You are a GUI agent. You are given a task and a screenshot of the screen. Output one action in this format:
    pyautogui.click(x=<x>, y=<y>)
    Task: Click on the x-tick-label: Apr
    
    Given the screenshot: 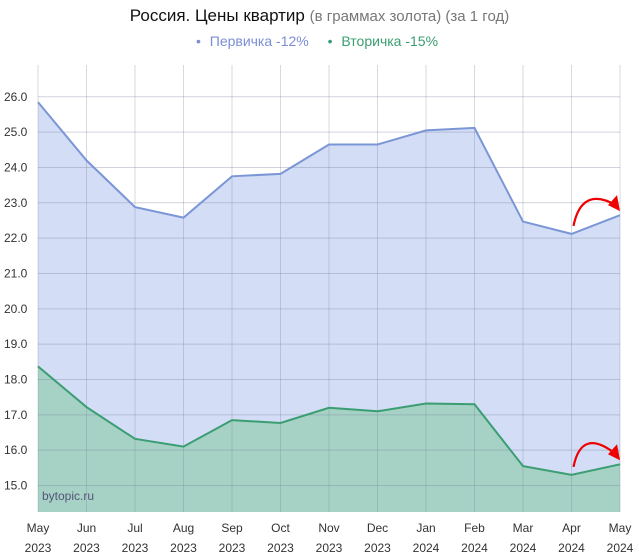 What is the action you would take?
    pyautogui.click(x=571, y=528)
    